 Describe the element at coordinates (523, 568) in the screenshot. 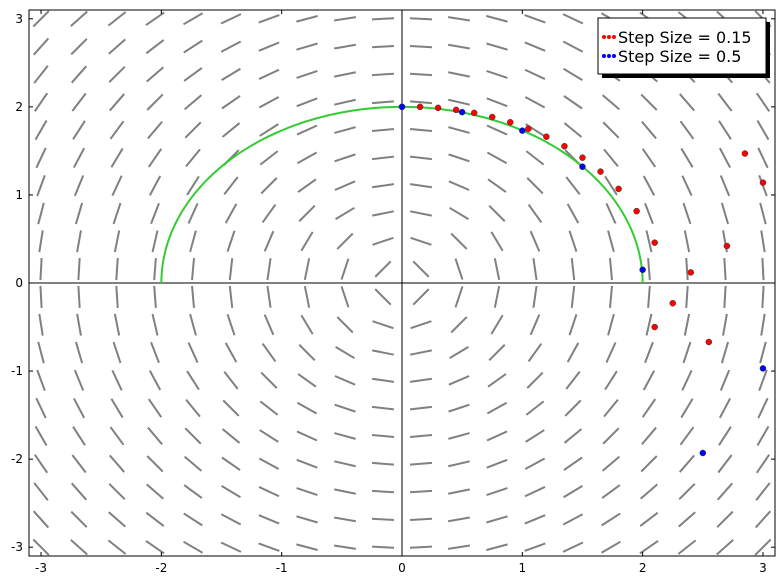

I see `x-tick-label: 1` at that location.